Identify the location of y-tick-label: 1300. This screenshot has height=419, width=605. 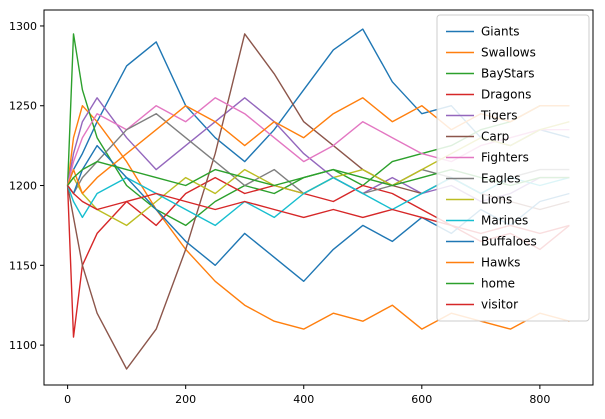
(23, 26).